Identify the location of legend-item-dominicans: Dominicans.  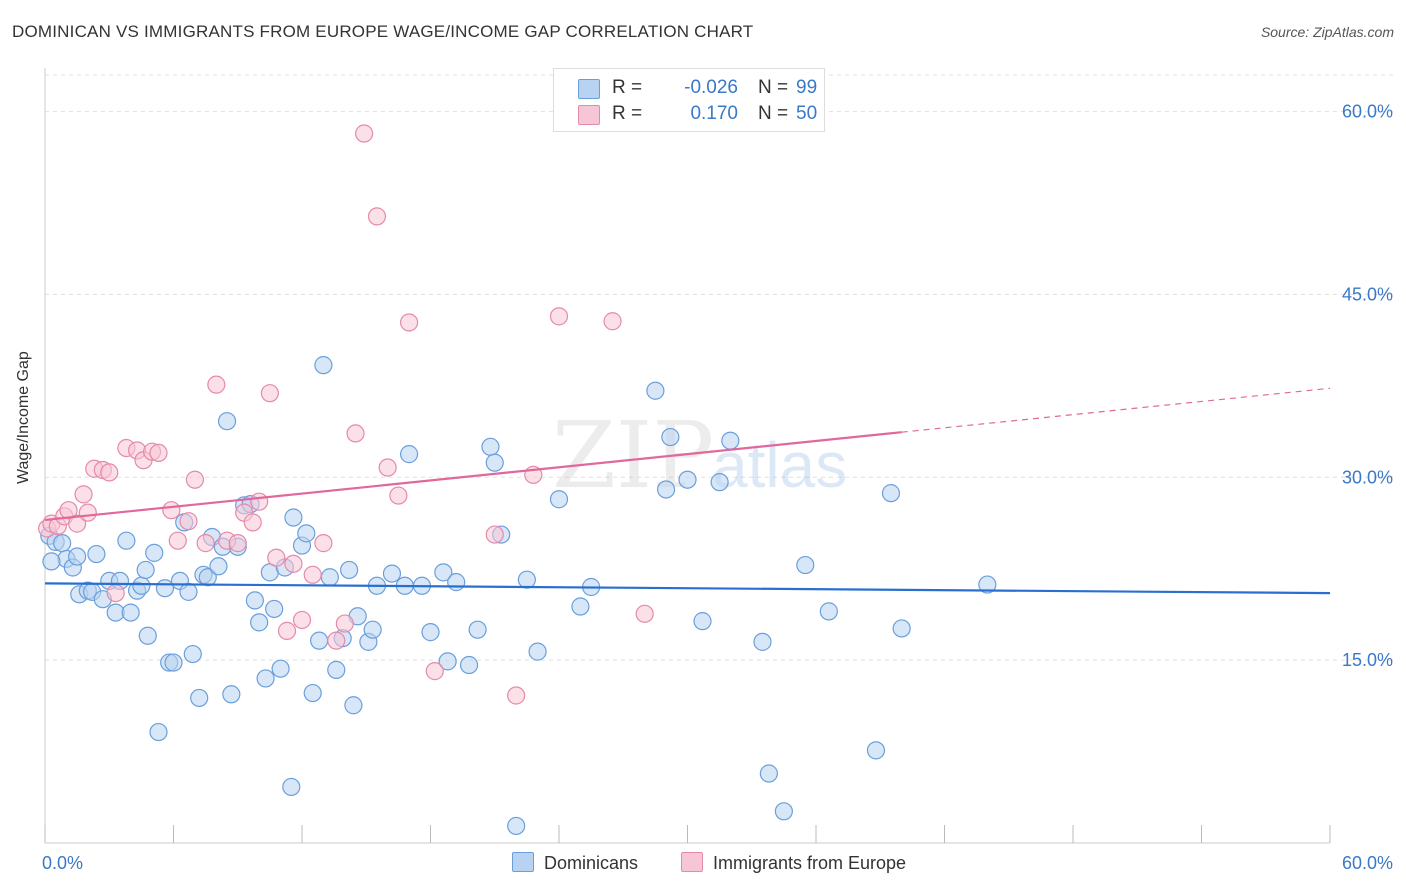
(575, 863).